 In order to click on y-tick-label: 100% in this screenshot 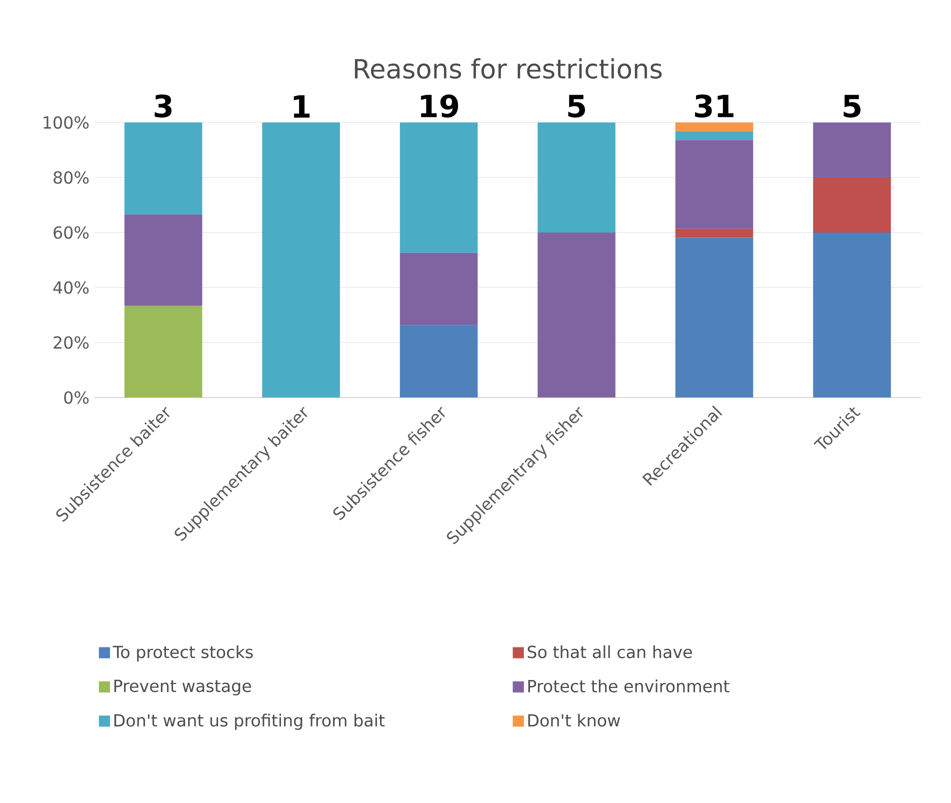, I will do `click(66, 122)`.